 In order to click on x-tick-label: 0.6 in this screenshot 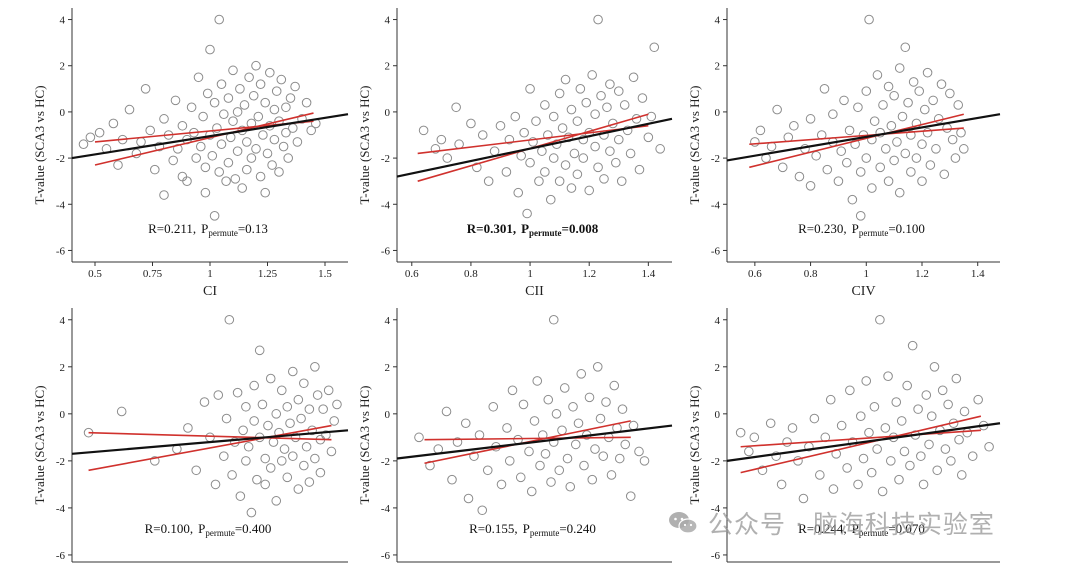, I will do `click(412, 274)`.